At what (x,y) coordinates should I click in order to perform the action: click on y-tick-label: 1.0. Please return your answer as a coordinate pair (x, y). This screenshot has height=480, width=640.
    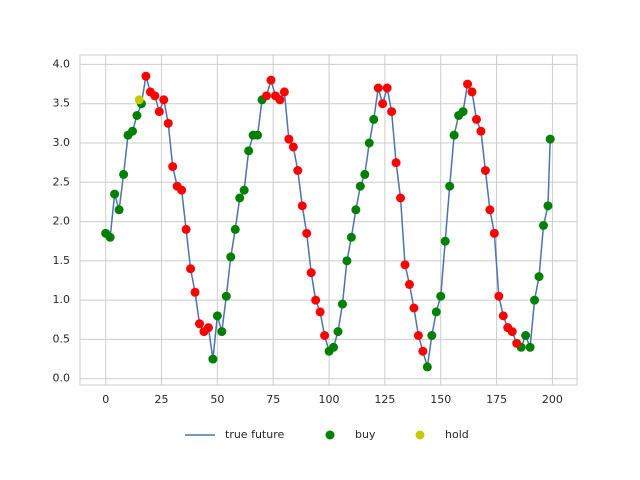
    Looking at the image, I should click on (62, 299).